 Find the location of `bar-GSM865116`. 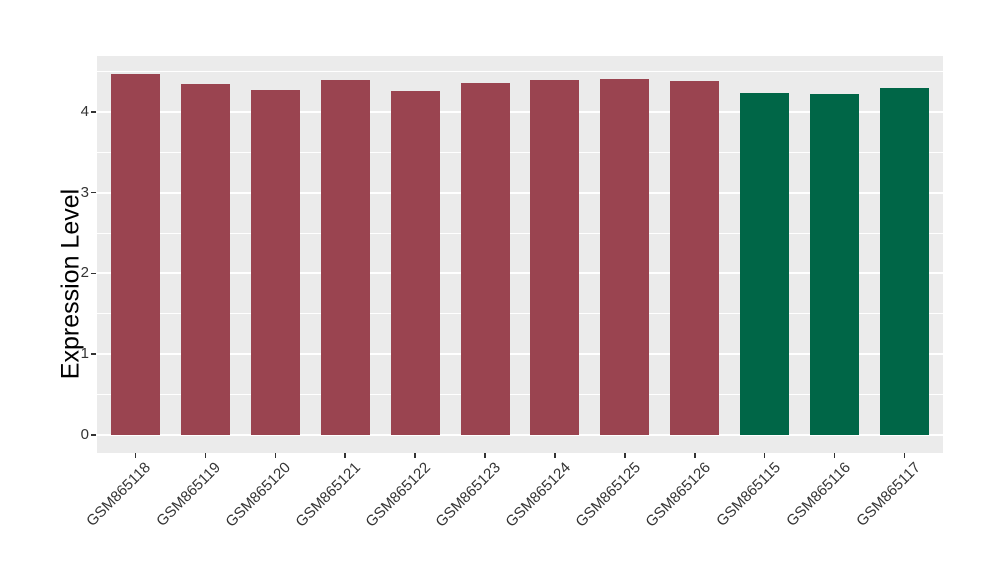

bar-GSM865116 is located at coordinates (835, 264).